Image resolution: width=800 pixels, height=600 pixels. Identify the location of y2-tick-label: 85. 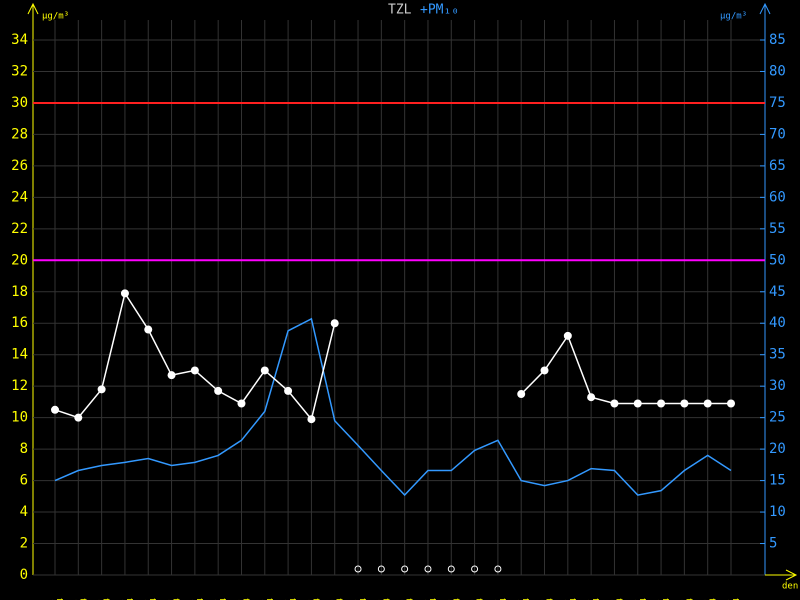
(777, 40).